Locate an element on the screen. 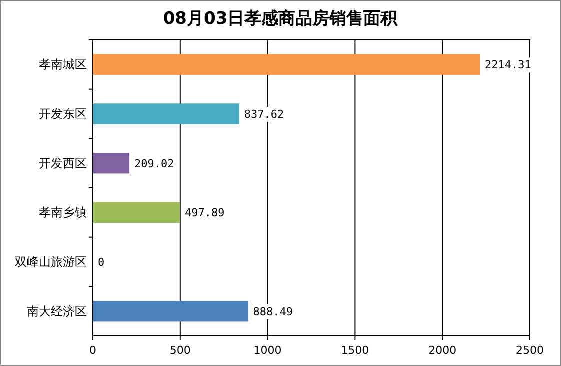 The width and height of the screenshot is (561, 366). category: 开发西区 is located at coordinates (63, 163).